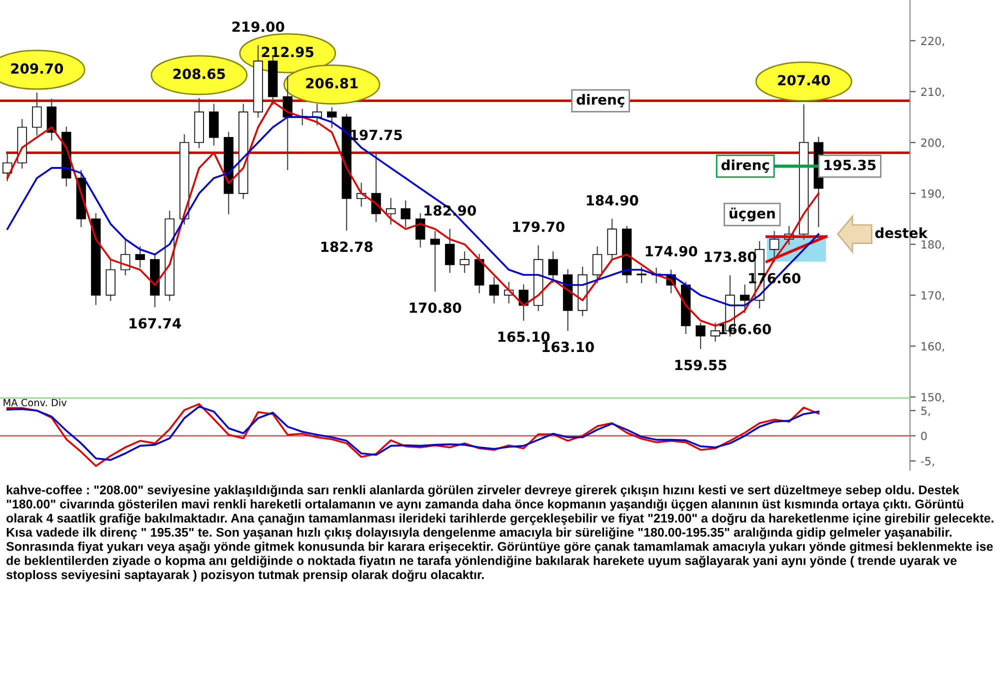 The height and width of the screenshot is (673, 1000). I want to click on y-tick-label: 5,, so click(925, 411).